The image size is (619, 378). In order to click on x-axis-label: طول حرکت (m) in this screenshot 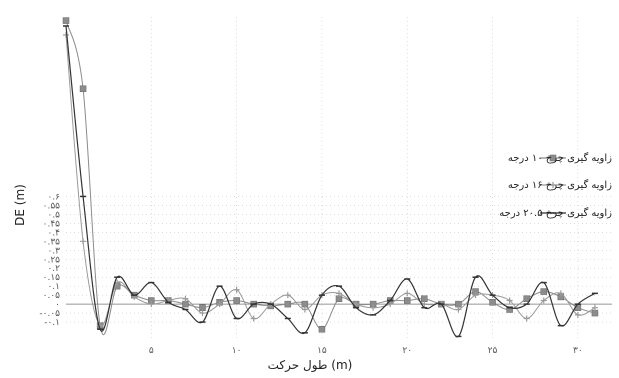, I will do `click(310, 365)`.